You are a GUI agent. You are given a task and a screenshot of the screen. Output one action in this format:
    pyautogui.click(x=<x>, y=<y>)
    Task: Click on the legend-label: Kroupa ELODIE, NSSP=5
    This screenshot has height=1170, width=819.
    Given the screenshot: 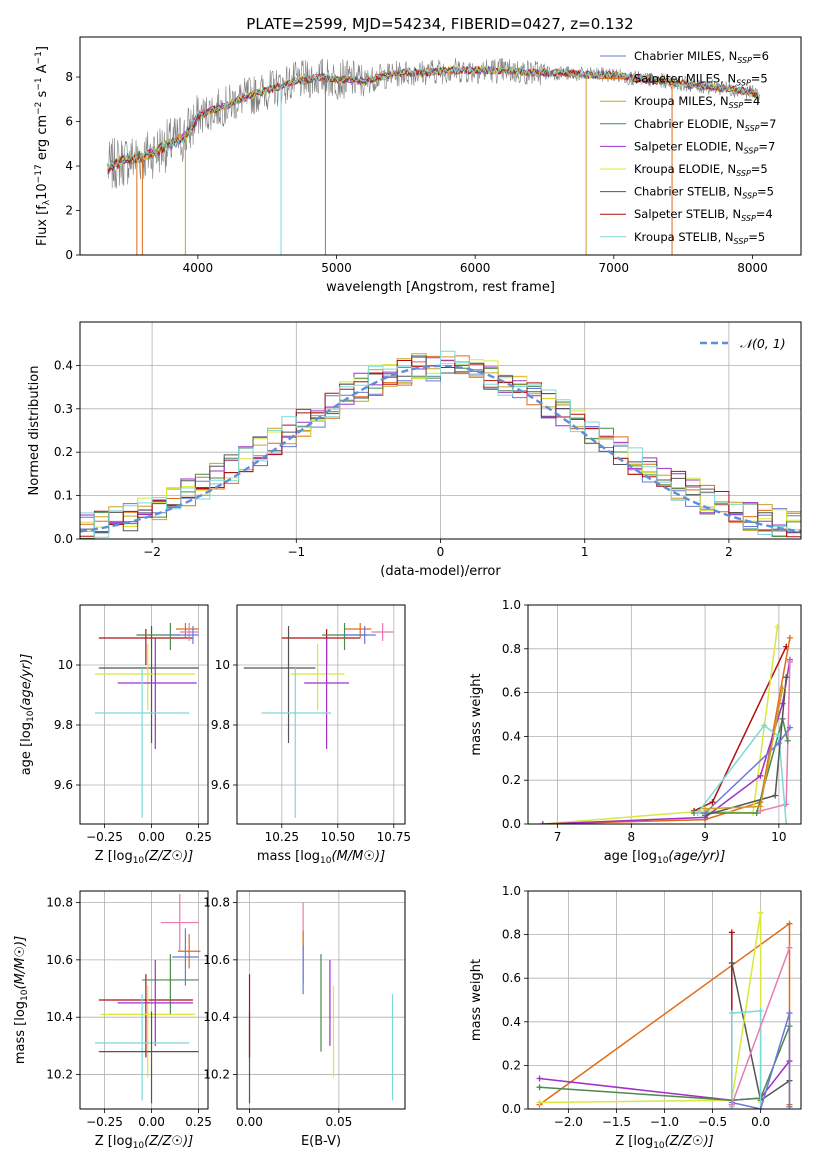 What is the action you would take?
    pyautogui.click(x=701, y=170)
    